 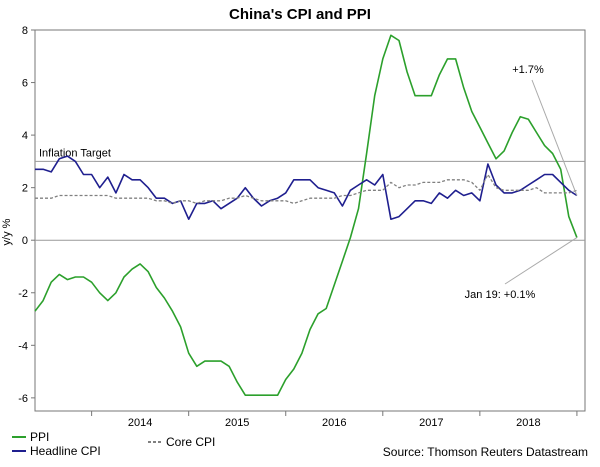 I want to click on x-tick-label: 2015, so click(x=237, y=423).